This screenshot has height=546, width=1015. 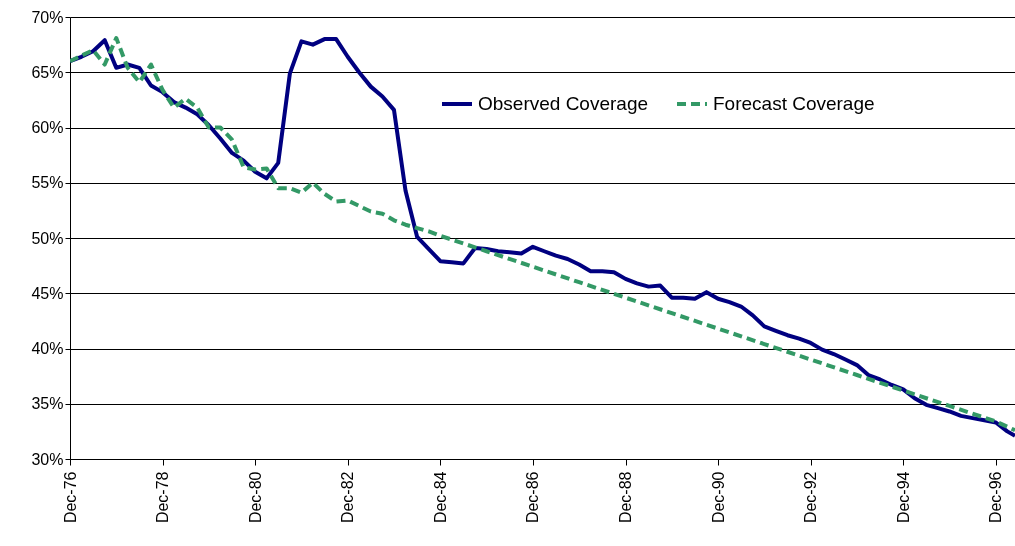 I want to click on y-tick-label: 40%, so click(x=47, y=348).